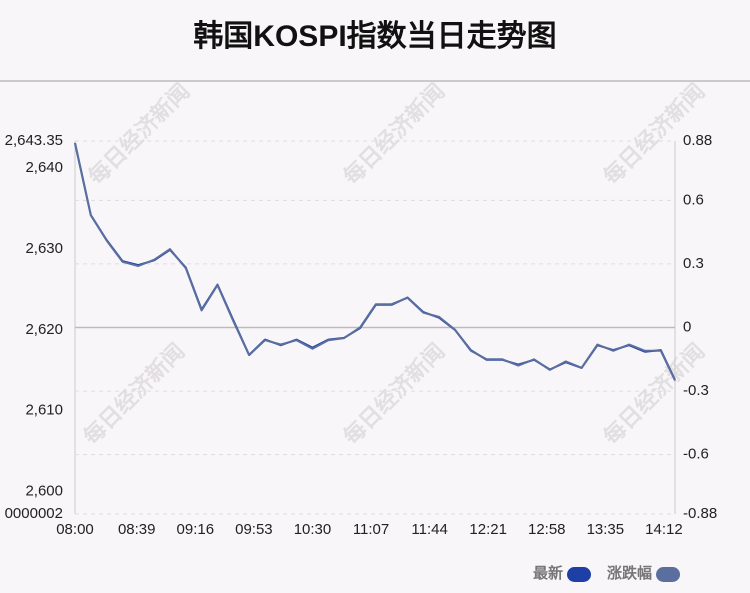  Describe the element at coordinates (664, 529) in the screenshot. I see `x-tick-label: 14:12` at that location.